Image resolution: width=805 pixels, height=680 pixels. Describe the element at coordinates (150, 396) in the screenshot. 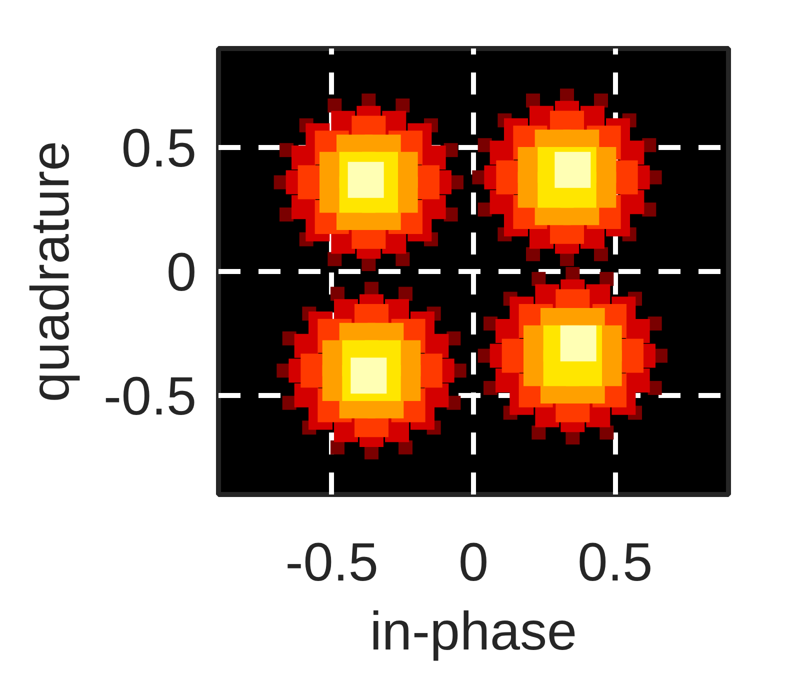

I see `y-tick-label: -0.5` at that location.